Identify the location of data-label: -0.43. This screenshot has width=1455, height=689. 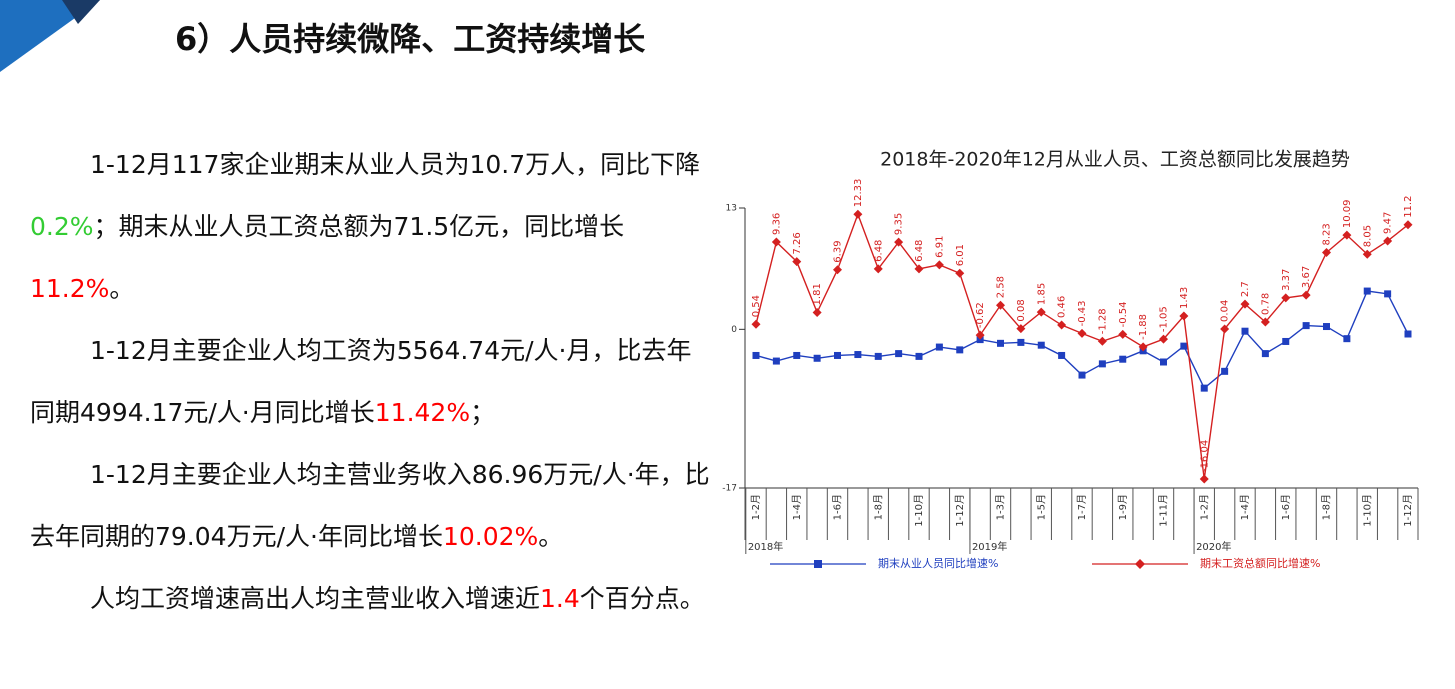
(1082, 313).